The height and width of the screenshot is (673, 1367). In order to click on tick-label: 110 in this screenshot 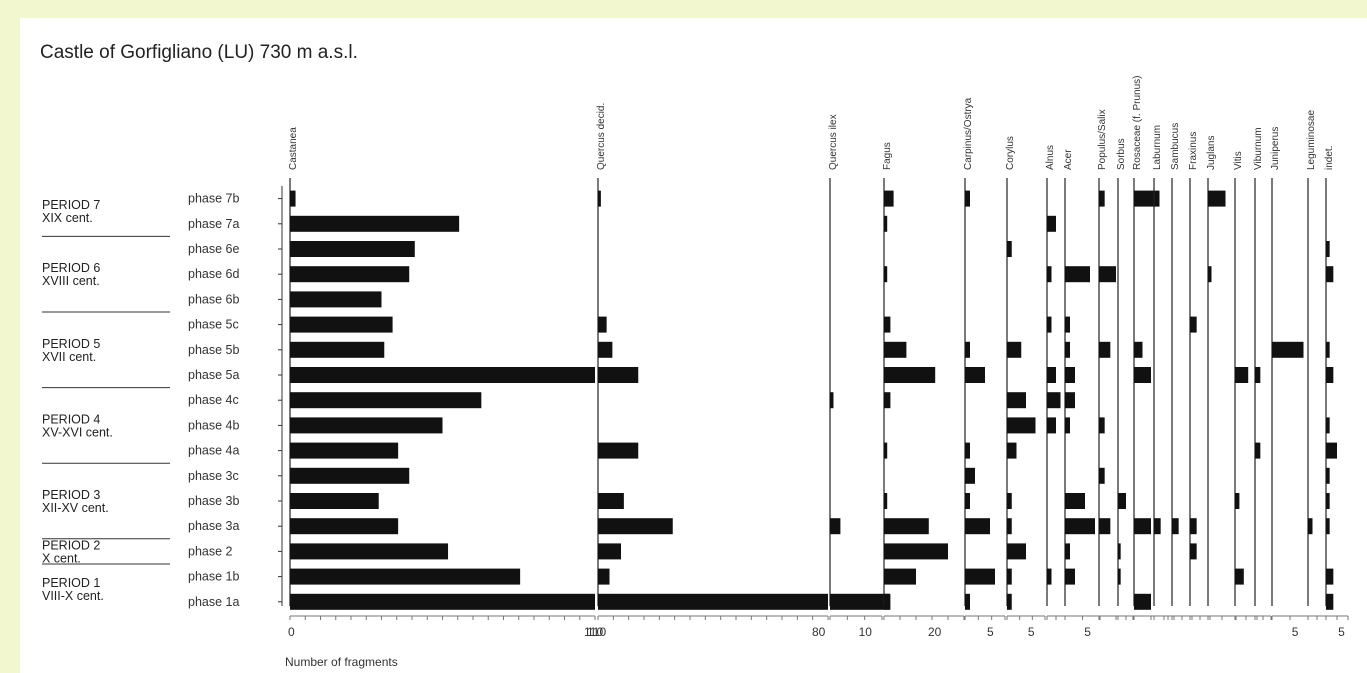, I will do `click(596, 632)`.